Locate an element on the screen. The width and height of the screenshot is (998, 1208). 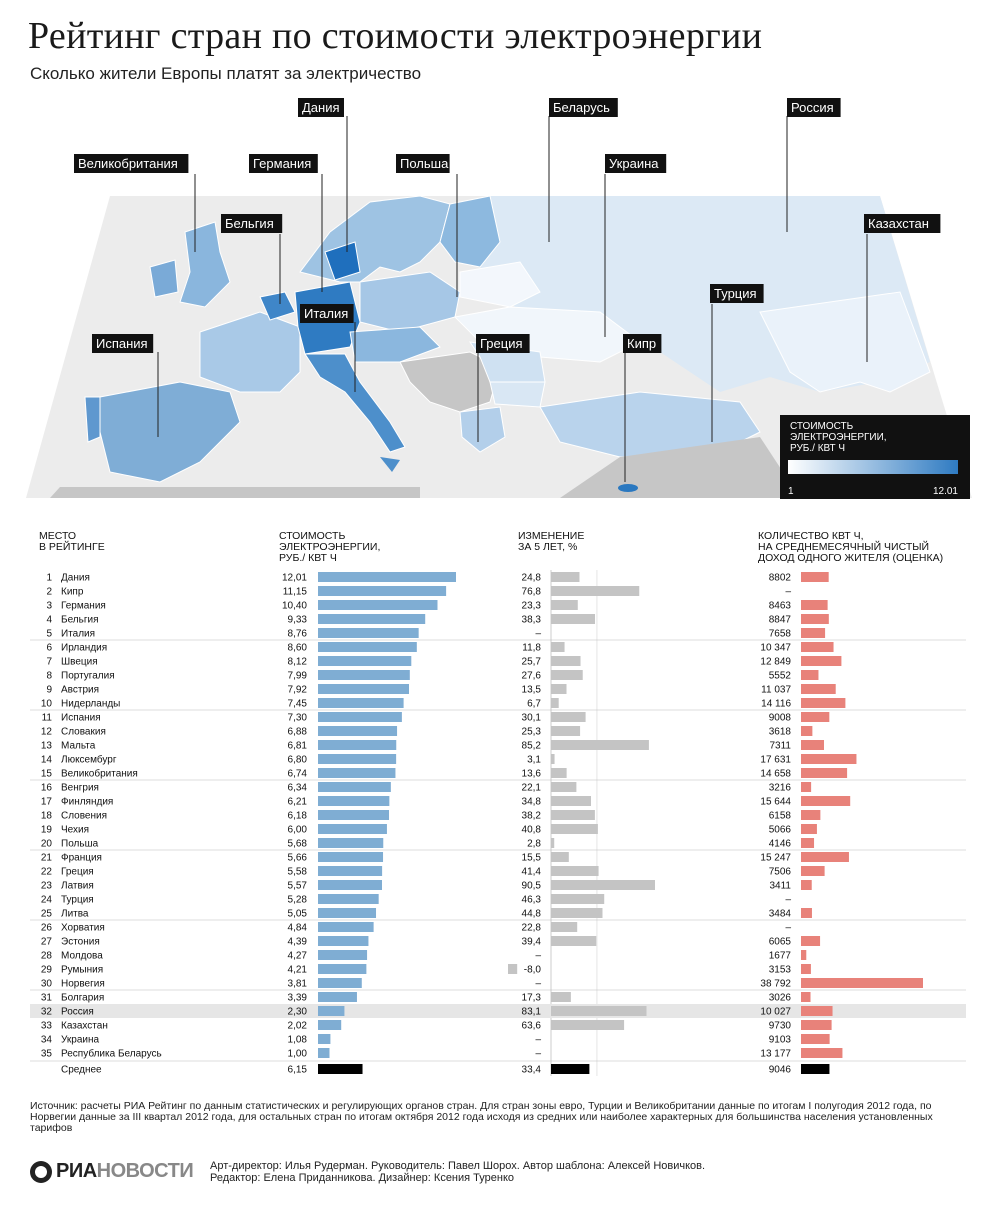
table-row: 33 Казахстан 2,02 63,6 9730 is located at coordinates (436, 1026).